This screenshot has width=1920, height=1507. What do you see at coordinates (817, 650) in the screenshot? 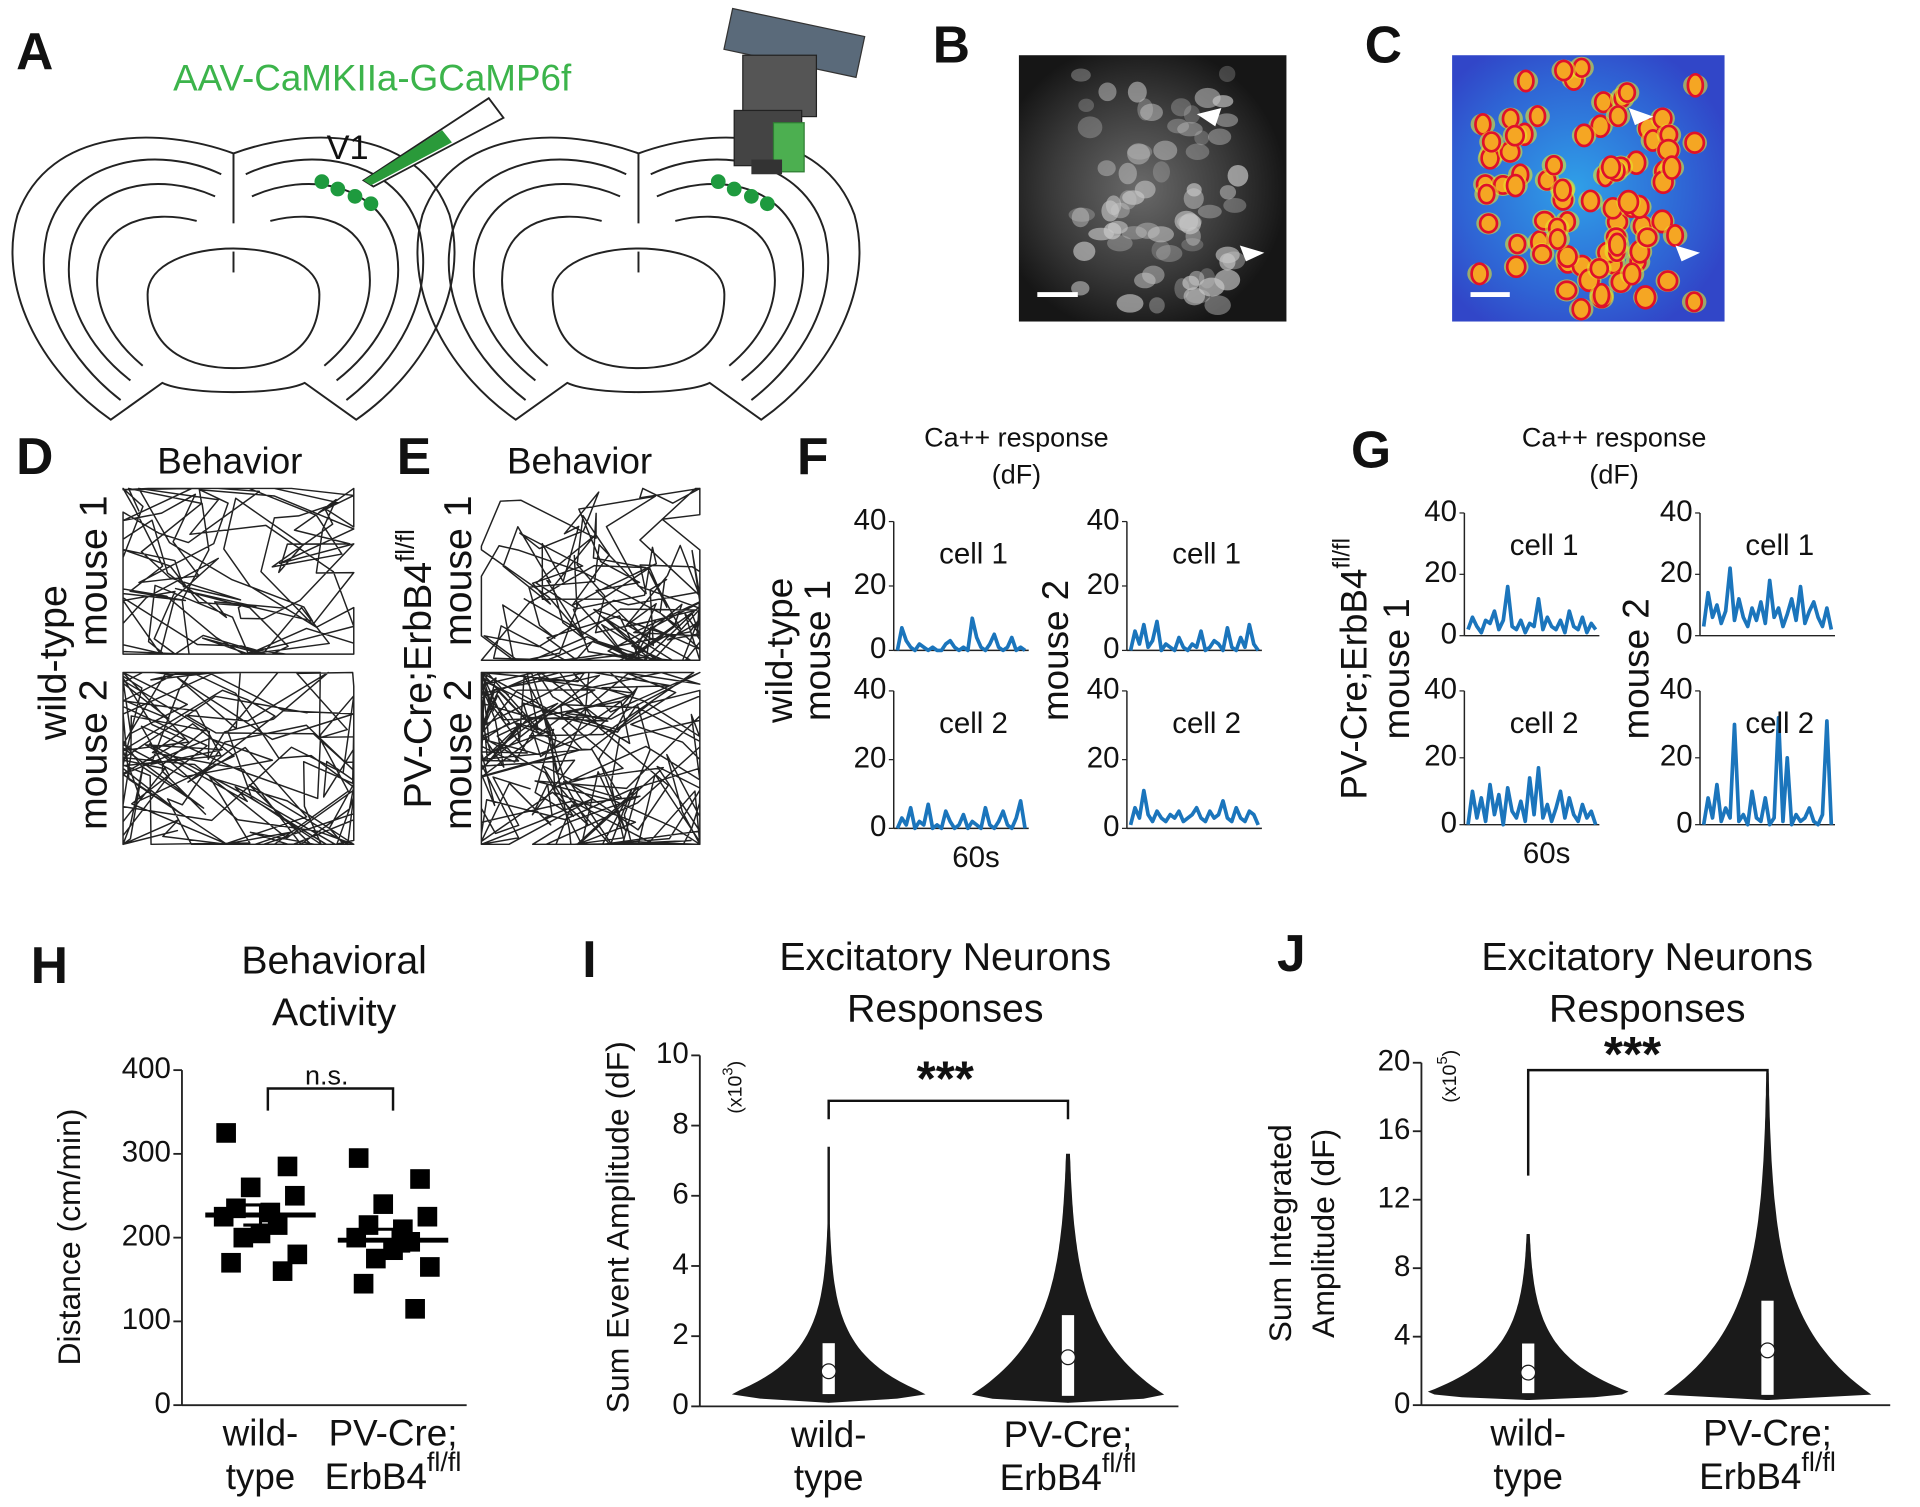
I see `mouse-label: mouse 1` at bounding box center [817, 650].